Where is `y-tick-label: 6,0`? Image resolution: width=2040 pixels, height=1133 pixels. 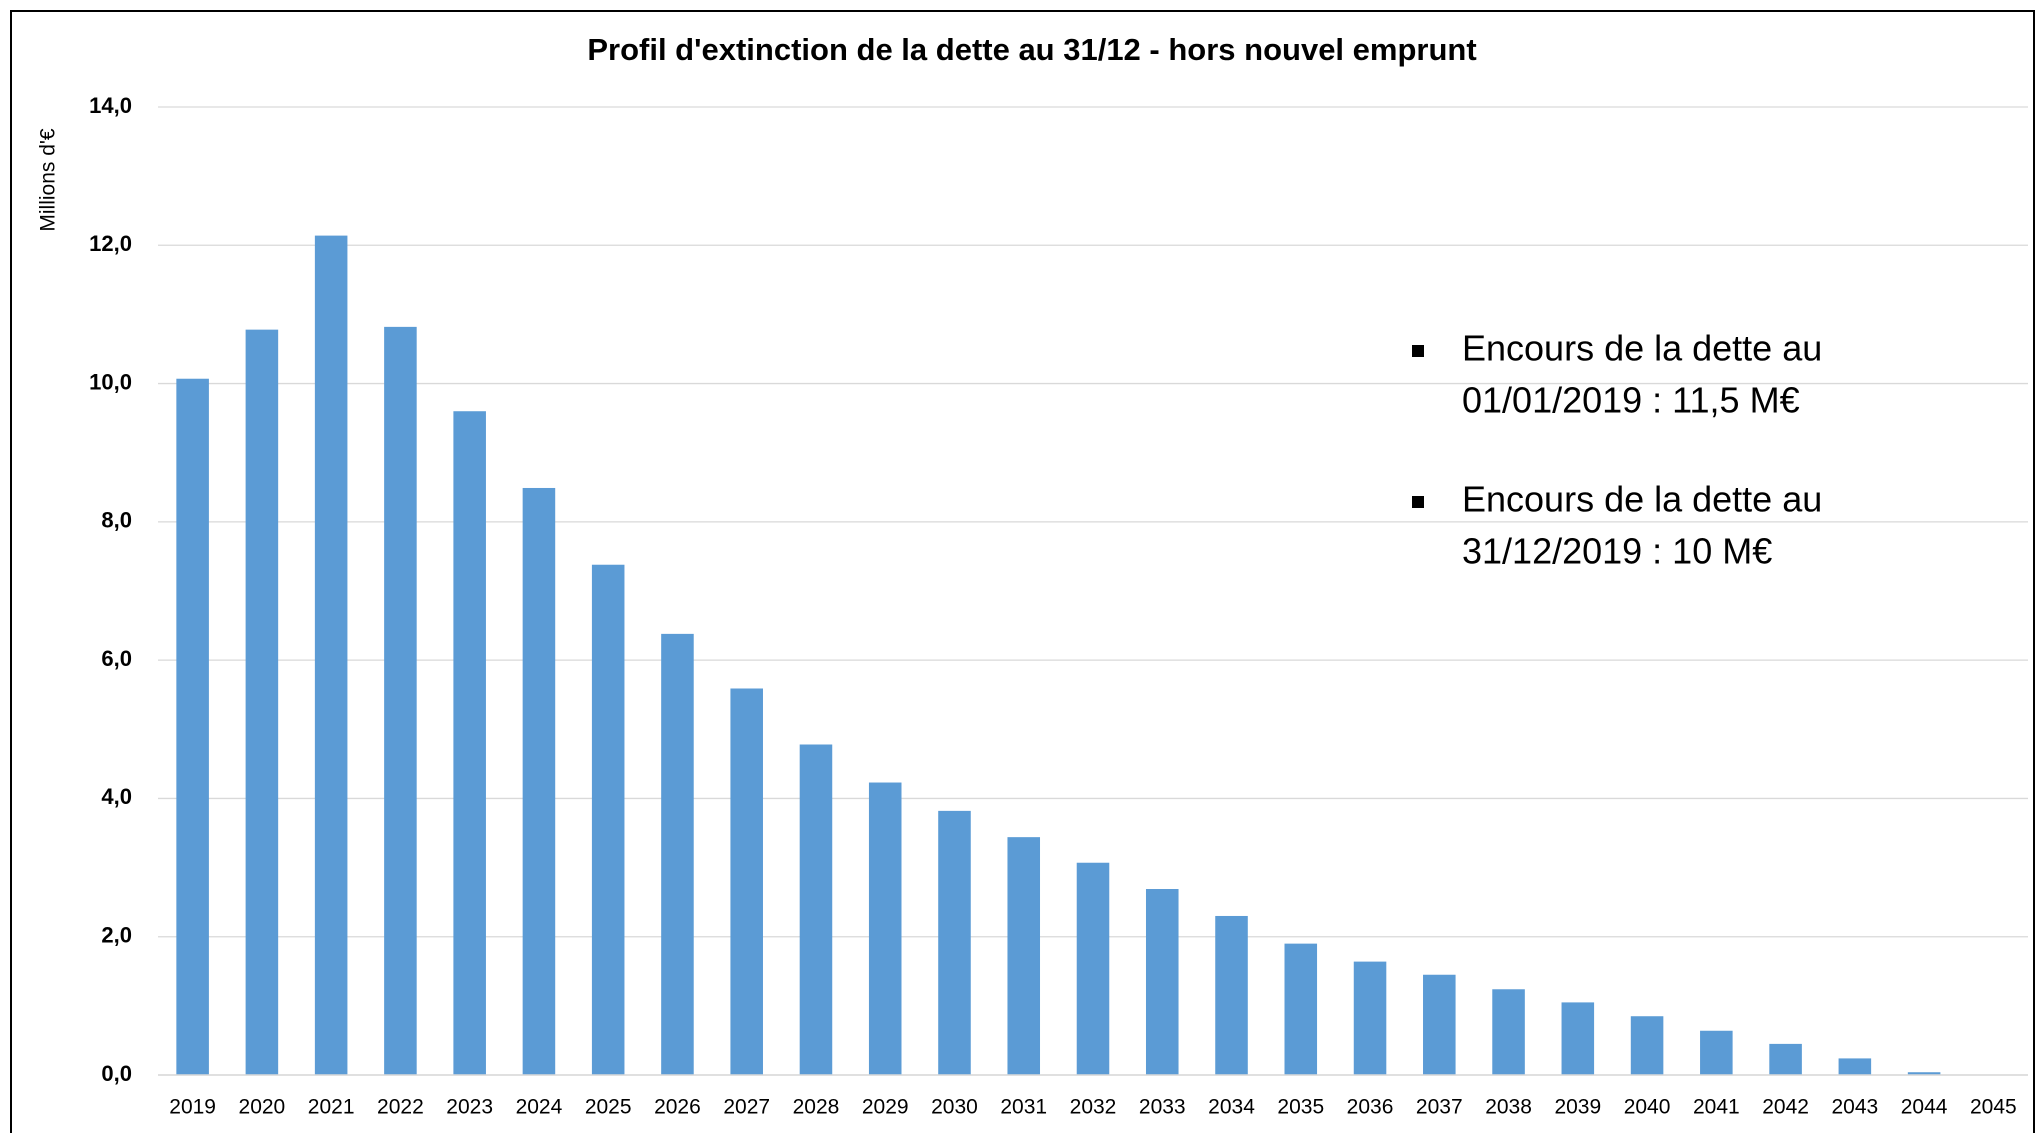
y-tick-label: 6,0 is located at coordinates (116, 658).